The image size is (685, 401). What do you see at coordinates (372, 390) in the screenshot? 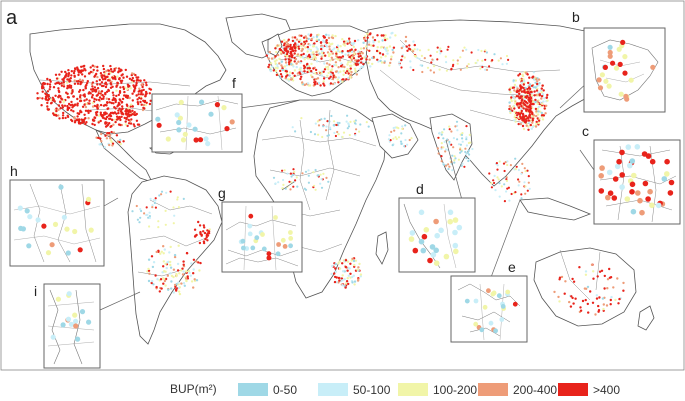
I see `legend-label: 50-100` at bounding box center [372, 390].